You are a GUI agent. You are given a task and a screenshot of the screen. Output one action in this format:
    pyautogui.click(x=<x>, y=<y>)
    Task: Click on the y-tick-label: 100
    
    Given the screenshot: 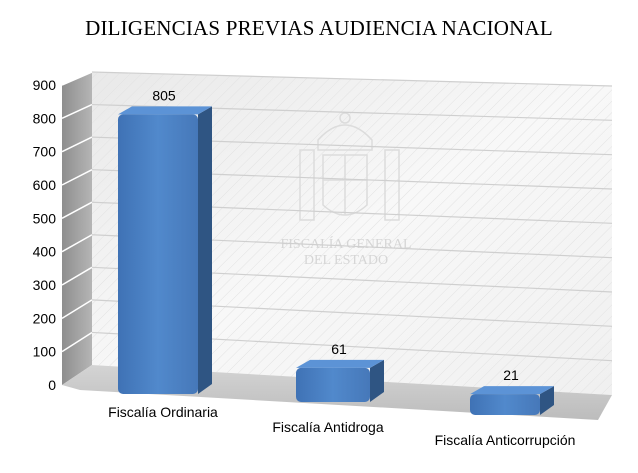 What is the action you would take?
    pyautogui.click(x=45, y=352)
    